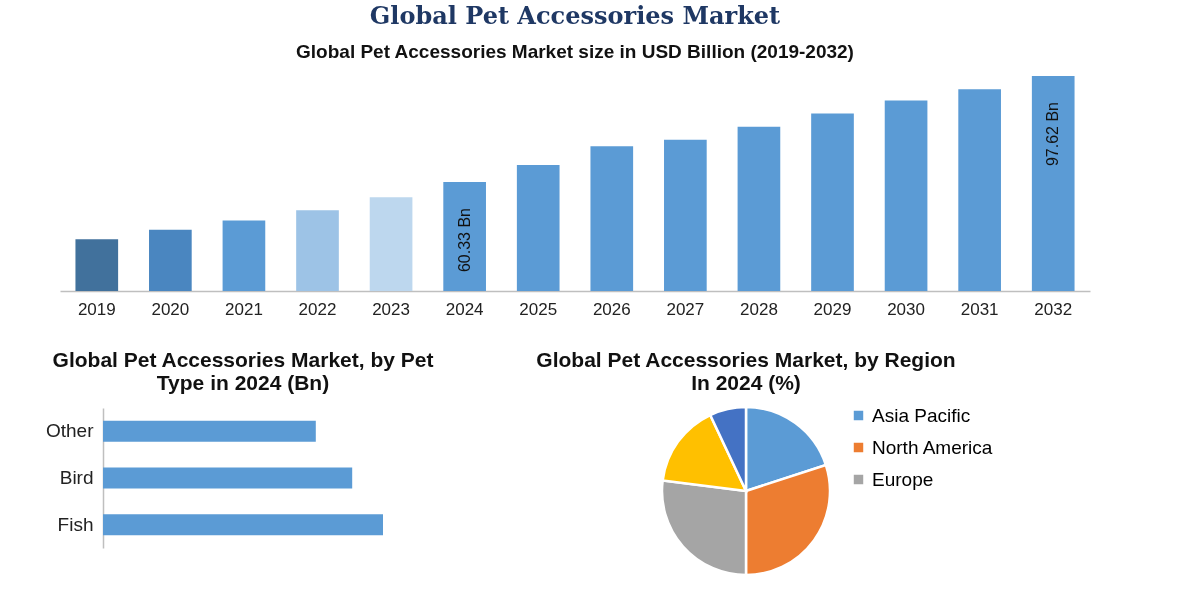 The width and height of the screenshot is (1200, 600). Describe the element at coordinates (538, 309) in the screenshot. I see `x-tick-label: 2025` at that location.